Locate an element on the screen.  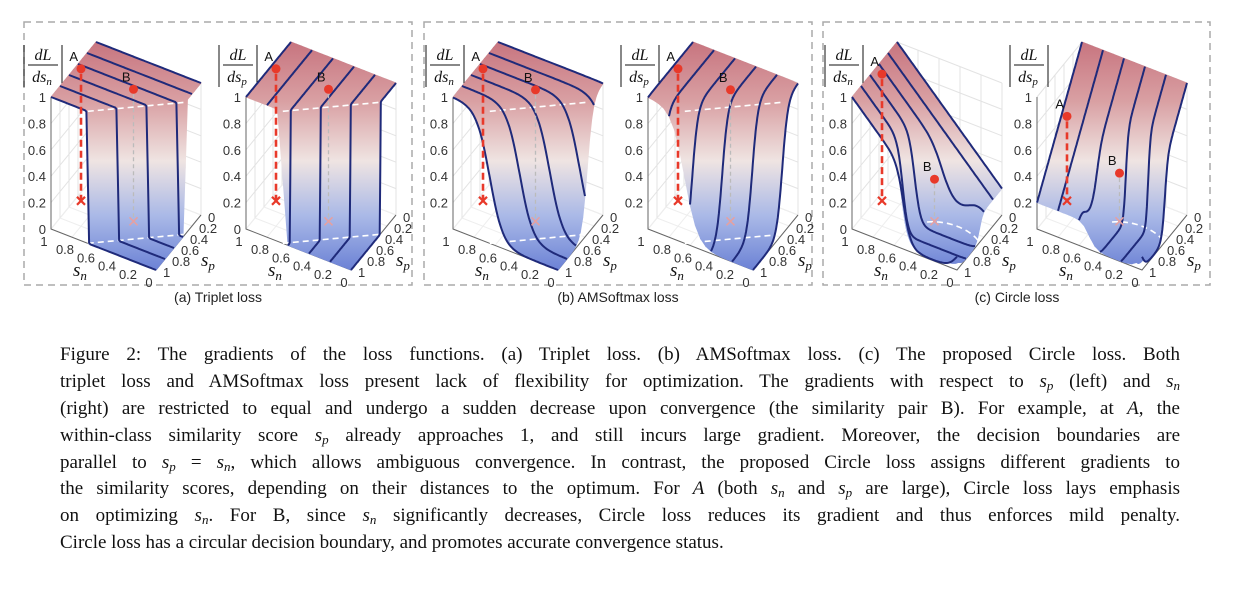
math-symbol: A is located at coordinates (1133, 408).